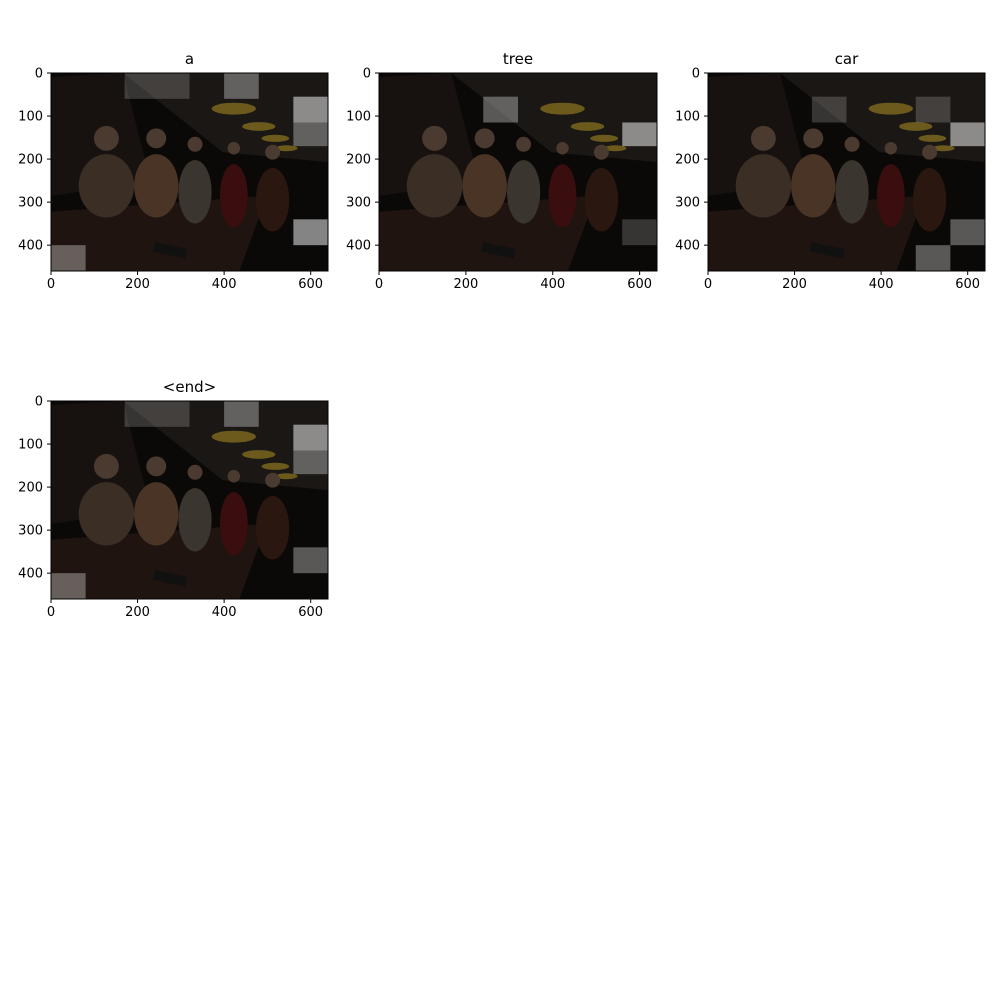 This screenshot has width=1000, height=1000. I want to click on subplot-title: car, so click(847, 59).